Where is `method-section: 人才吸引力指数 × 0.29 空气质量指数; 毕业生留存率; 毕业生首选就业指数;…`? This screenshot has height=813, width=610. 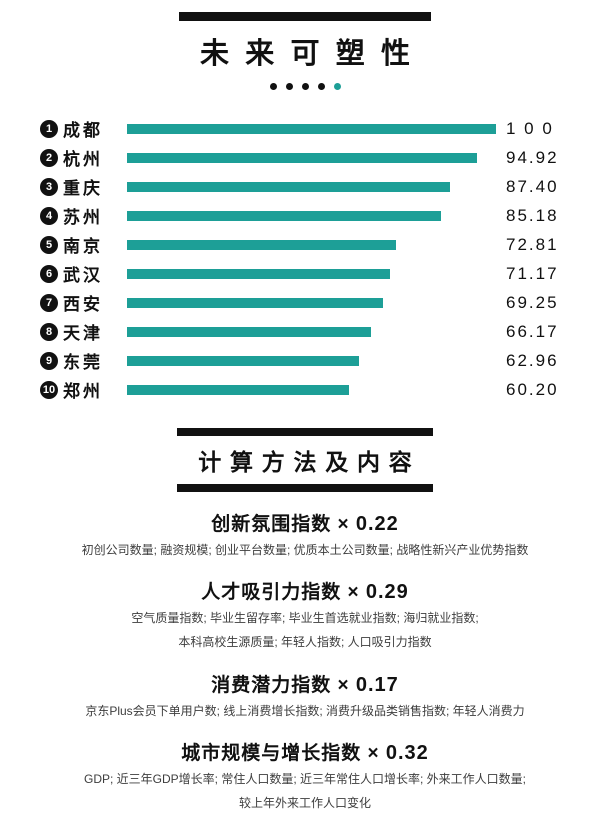 method-section: 人才吸引力指数 × 0.29 空气质量指数; 毕业生留存率; 毕业生首选就业指数;… is located at coordinates (305, 614).